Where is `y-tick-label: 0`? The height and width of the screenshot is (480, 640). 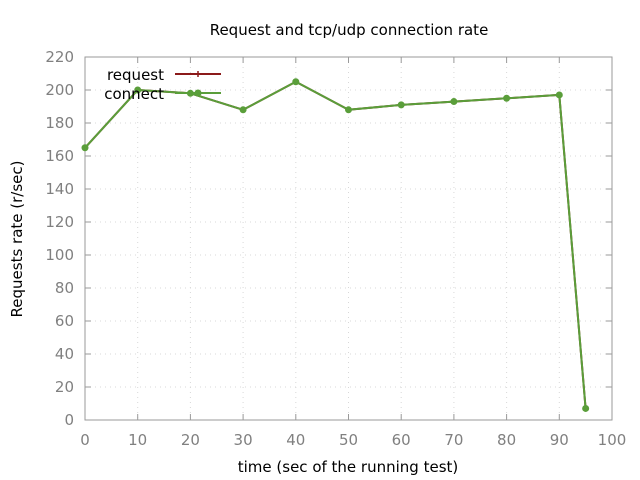
y-tick-label: 0 is located at coordinates (69, 420).